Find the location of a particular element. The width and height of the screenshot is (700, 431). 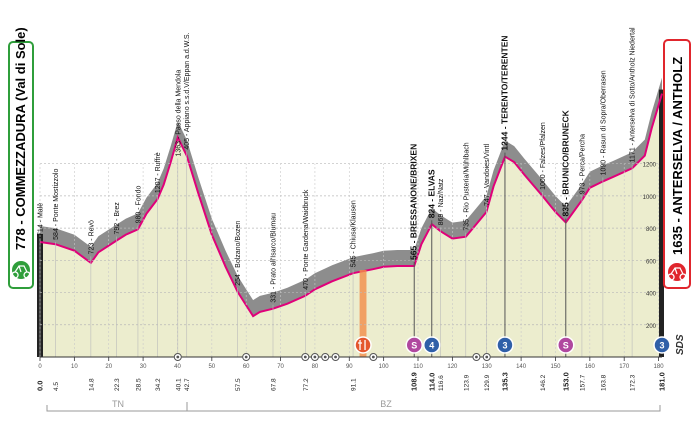

region-bracket is located at coordinates (353, 408).